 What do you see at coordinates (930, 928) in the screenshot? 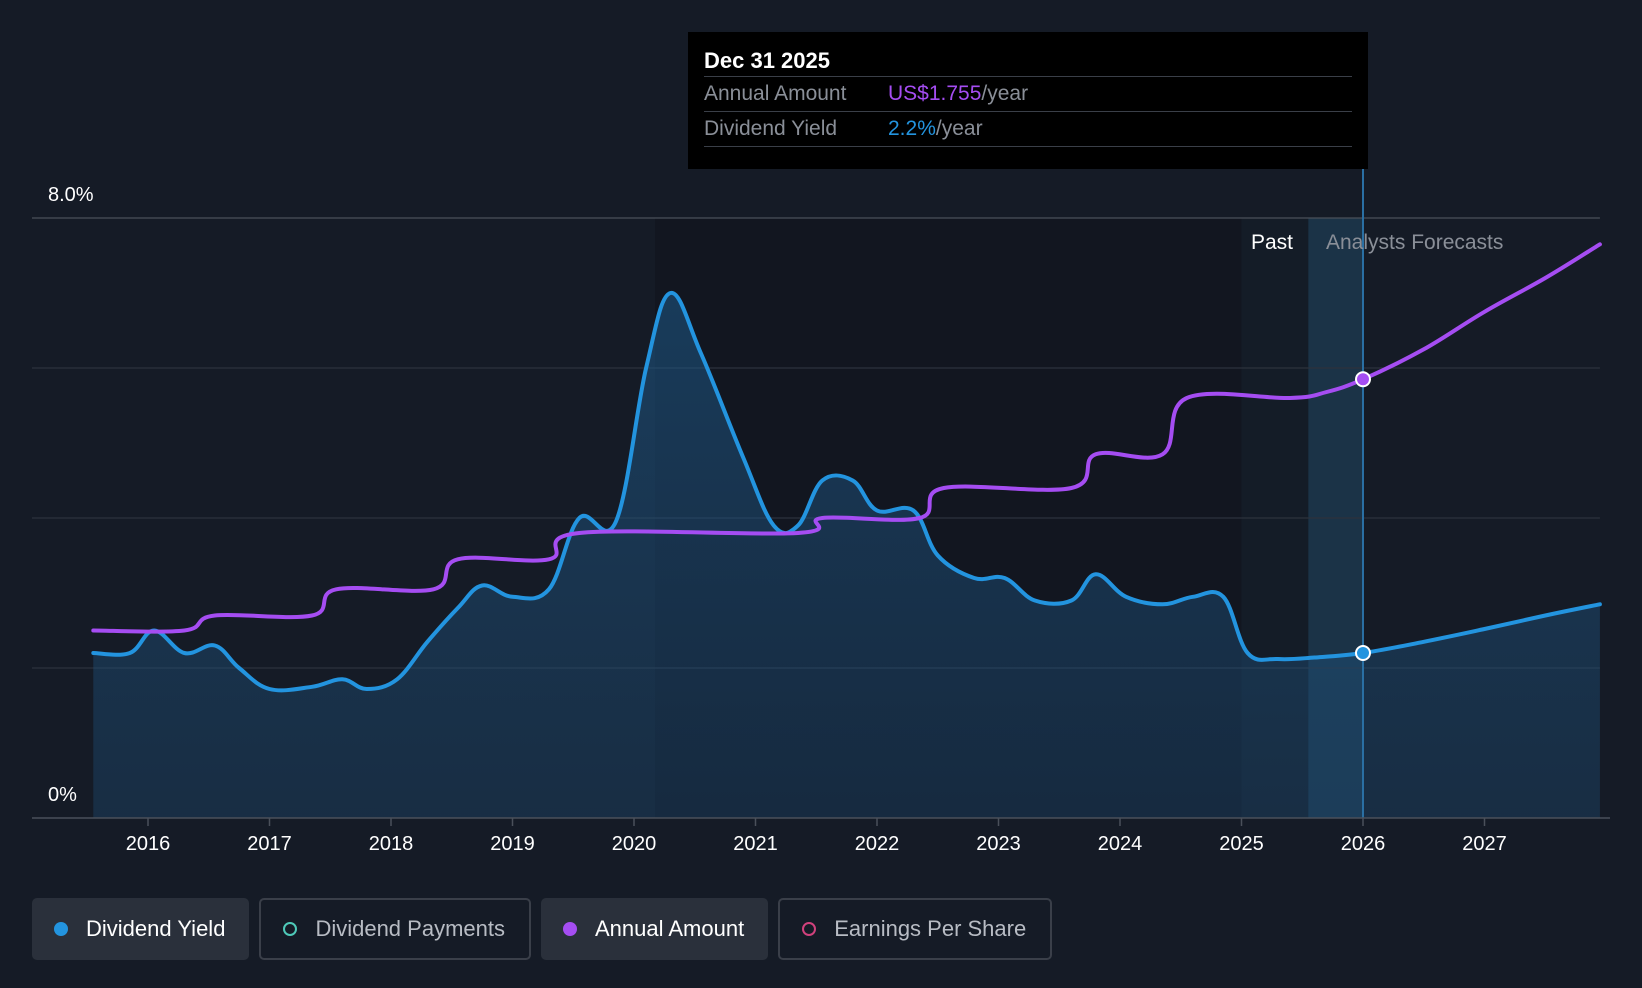
I see `legend-label: Earnings Per Share` at bounding box center [930, 928].